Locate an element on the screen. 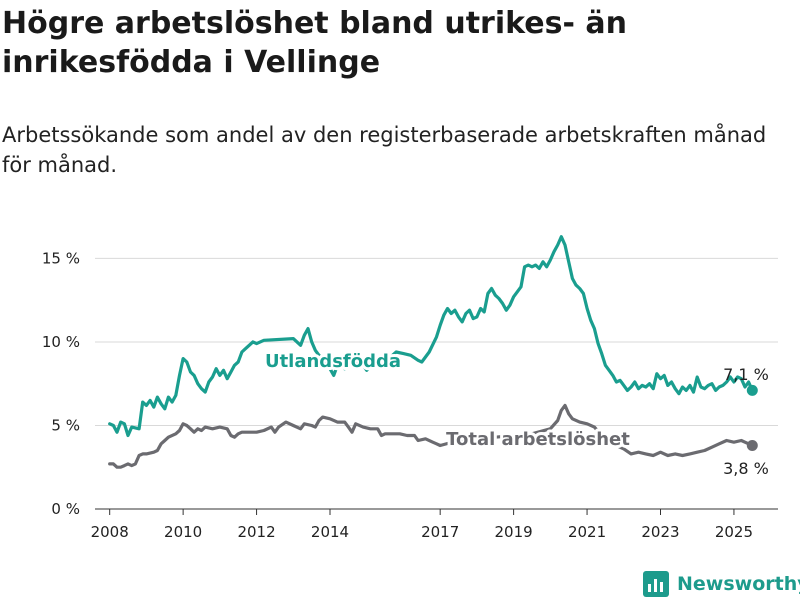 Image resolution: width=800 pixels, height=600 pixels. x-tick-label: 2010 is located at coordinates (183, 532).